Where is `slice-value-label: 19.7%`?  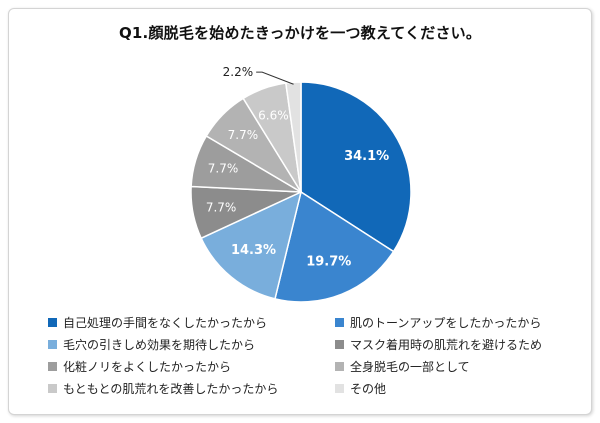 slice-value-label: 19.7% is located at coordinates (328, 261).